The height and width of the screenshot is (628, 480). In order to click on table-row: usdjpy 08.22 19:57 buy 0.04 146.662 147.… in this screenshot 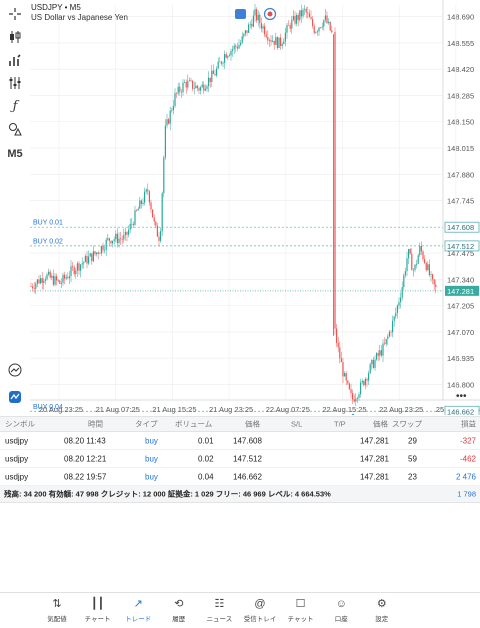, I will do `click(240, 477)`.